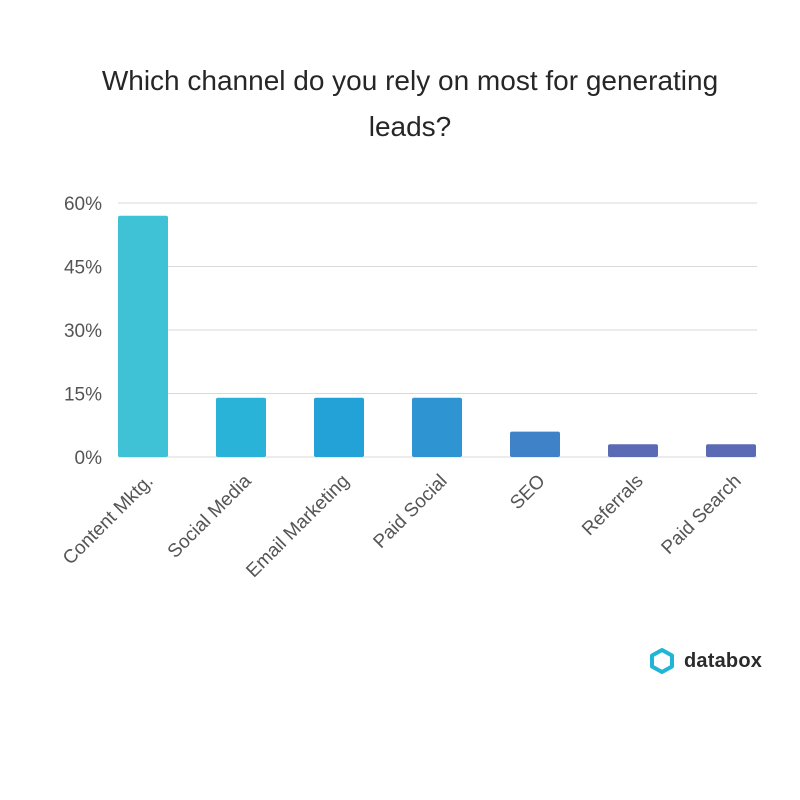  What do you see at coordinates (723, 660) in the screenshot?
I see `brand-name: databox` at bounding box center [723, 660].